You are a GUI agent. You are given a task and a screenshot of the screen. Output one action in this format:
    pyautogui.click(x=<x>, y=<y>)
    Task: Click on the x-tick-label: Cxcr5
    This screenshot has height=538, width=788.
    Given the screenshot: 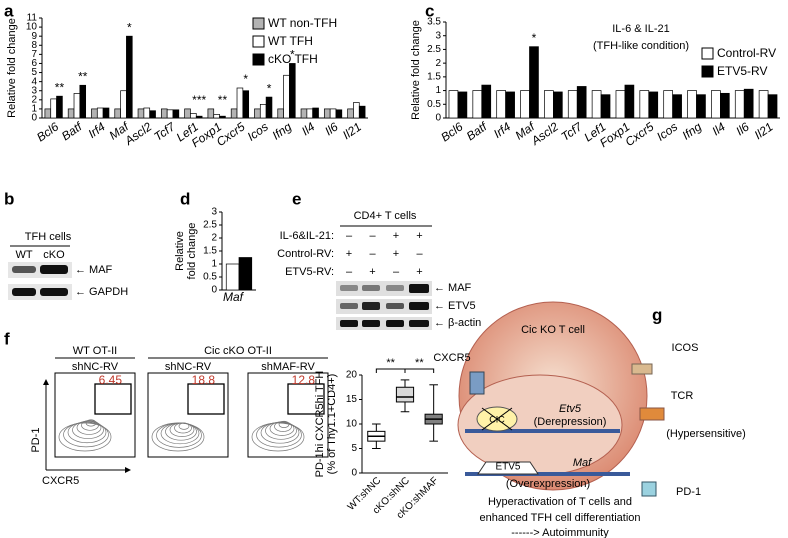 What is the action you would take?
    pyautogui.click(x=640, y=134)
    